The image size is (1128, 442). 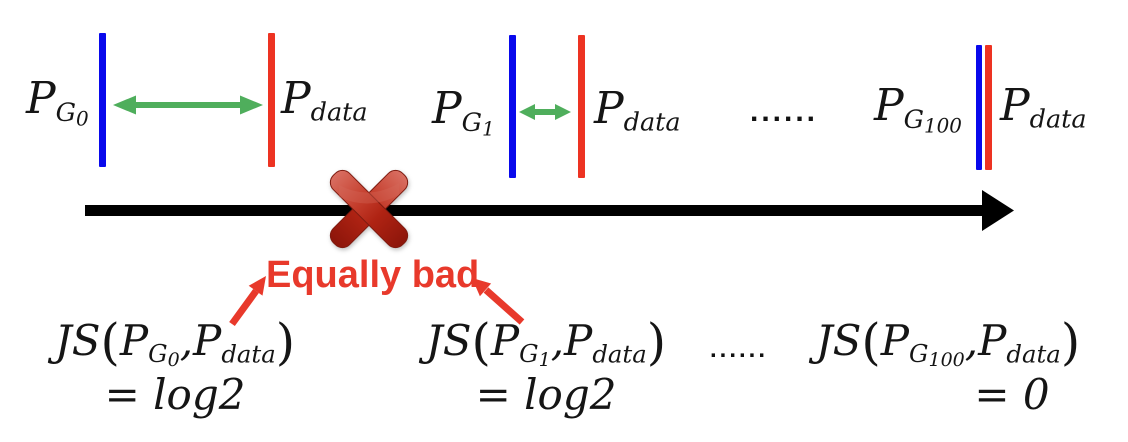 I want to click on generator-0-distribution-line, so click(x=102, y=100).